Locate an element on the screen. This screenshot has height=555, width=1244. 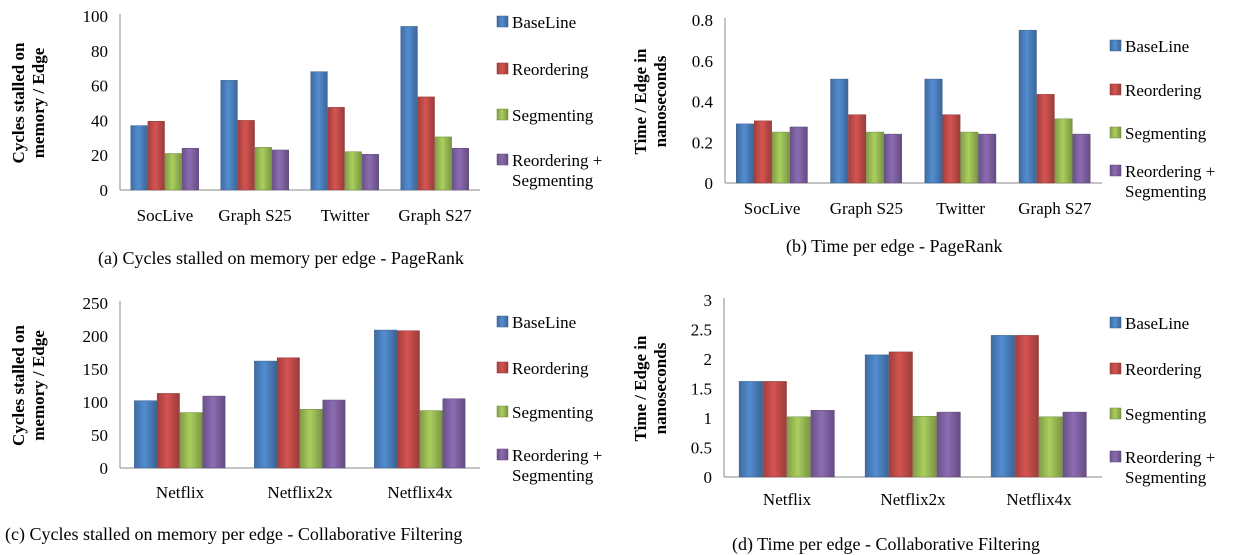
y-tick-label: 40 is located at coordinates (99, 120).